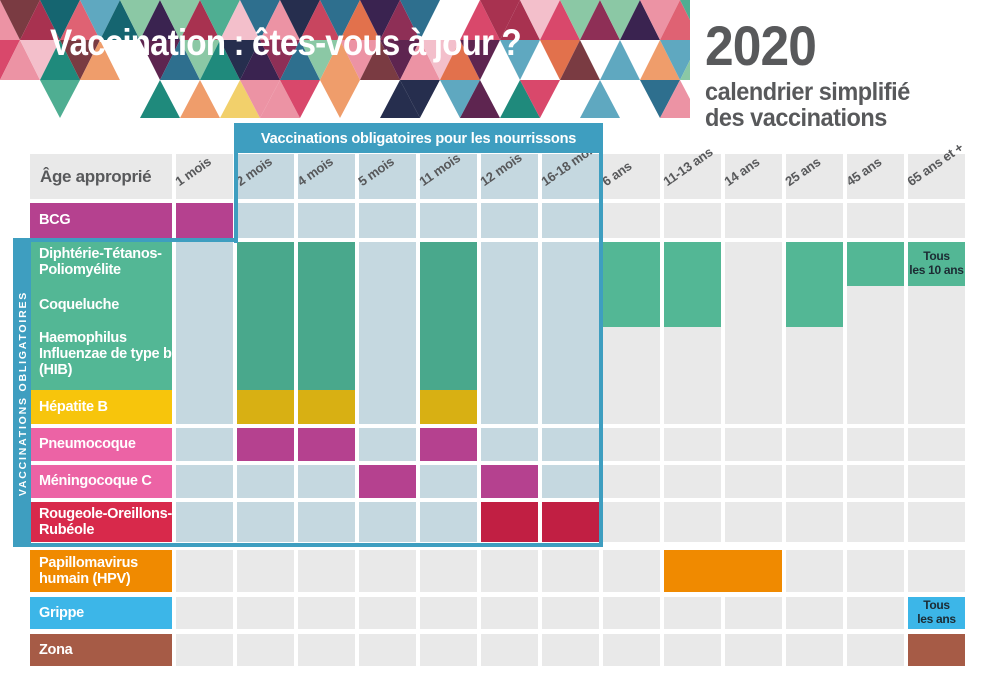 This screenshot has width=1000, height=700. What do you see at coordinates (570, 481) in the screenshot?
I see `mening-cell-bg-16-18-mois` at bounding box center [570, 481].